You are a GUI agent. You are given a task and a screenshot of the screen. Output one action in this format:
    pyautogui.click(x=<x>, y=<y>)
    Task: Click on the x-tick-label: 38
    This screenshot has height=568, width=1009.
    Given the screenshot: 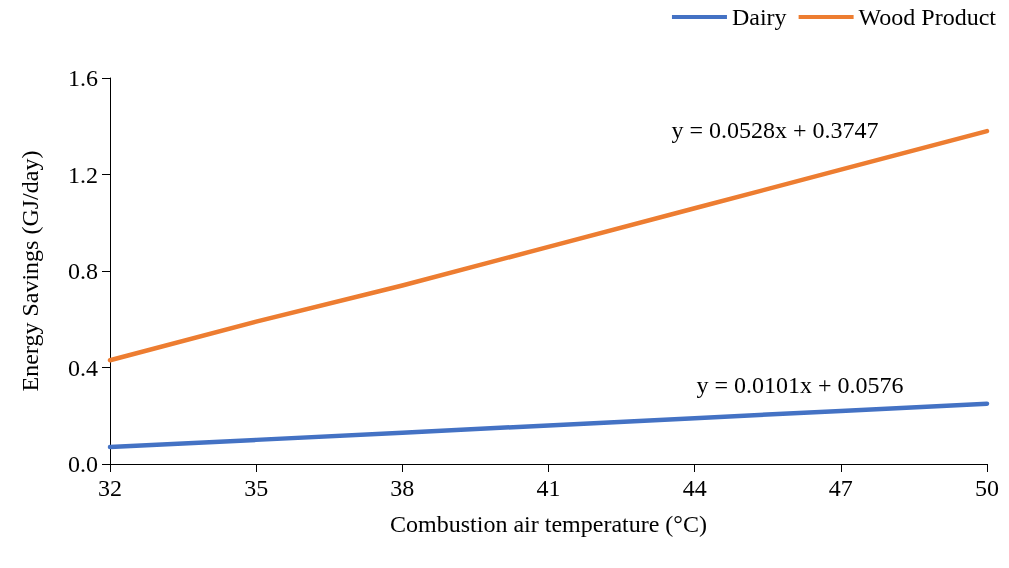 What is the action you would take?
    pyautogui.click(x=402, y=488)
    